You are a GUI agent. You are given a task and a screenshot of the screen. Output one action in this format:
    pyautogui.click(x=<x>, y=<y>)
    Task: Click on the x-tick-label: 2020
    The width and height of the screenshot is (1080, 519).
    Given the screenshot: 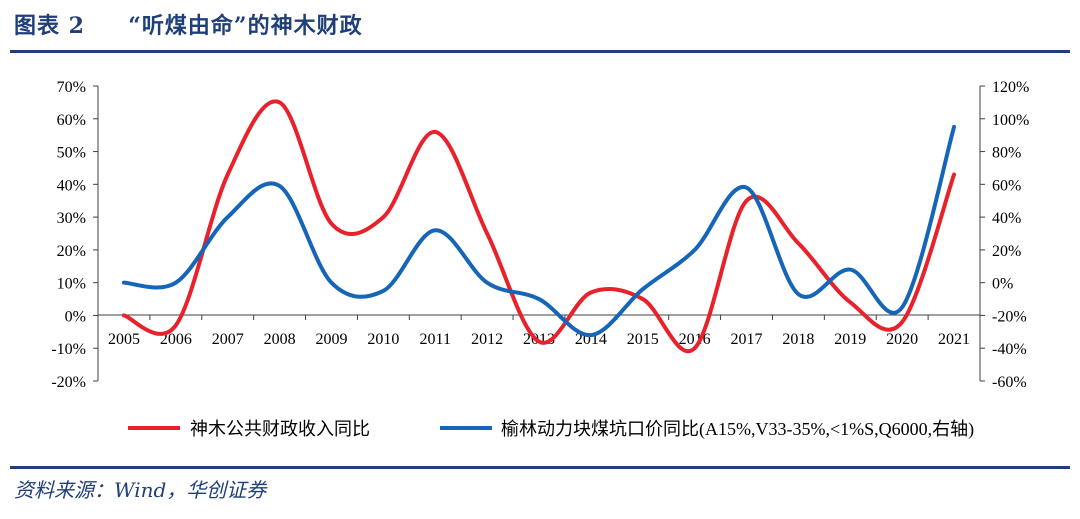 What is the action you would take?
    pyautogui.click(x=902, y=339)
    